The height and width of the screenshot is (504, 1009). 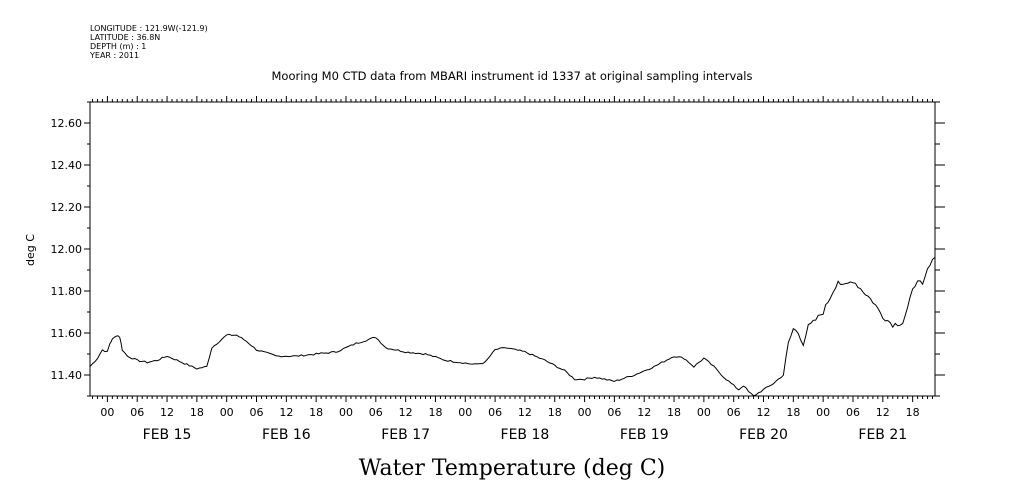 What do you see at coordinates (405, 435) in the screenshot?
I see `x-day-label: FEB 17` at bounding box center [405, 435].